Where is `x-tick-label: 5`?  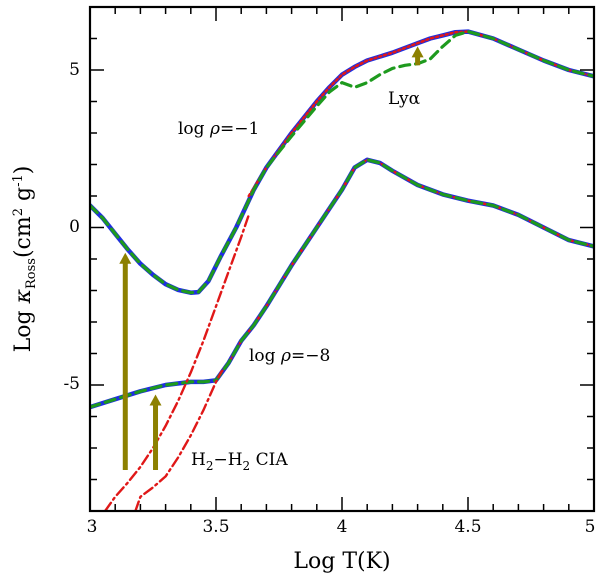
x-tick-label: 5 is located at coordinates (590, 527).